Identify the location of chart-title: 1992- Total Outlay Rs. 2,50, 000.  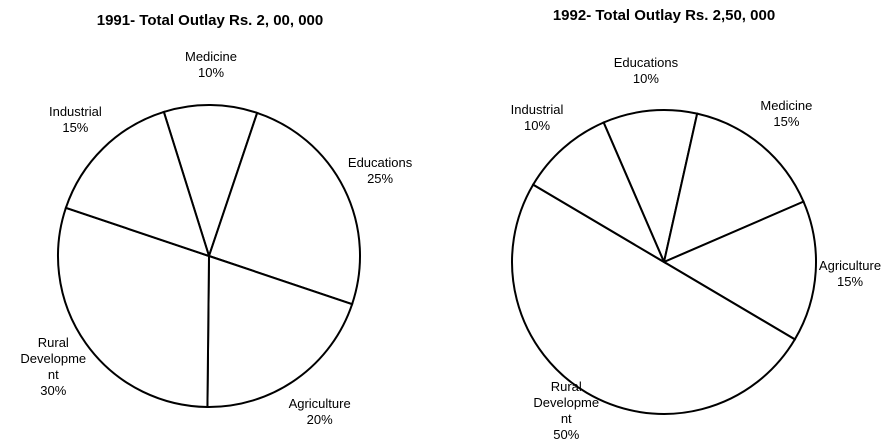
(664, 15).